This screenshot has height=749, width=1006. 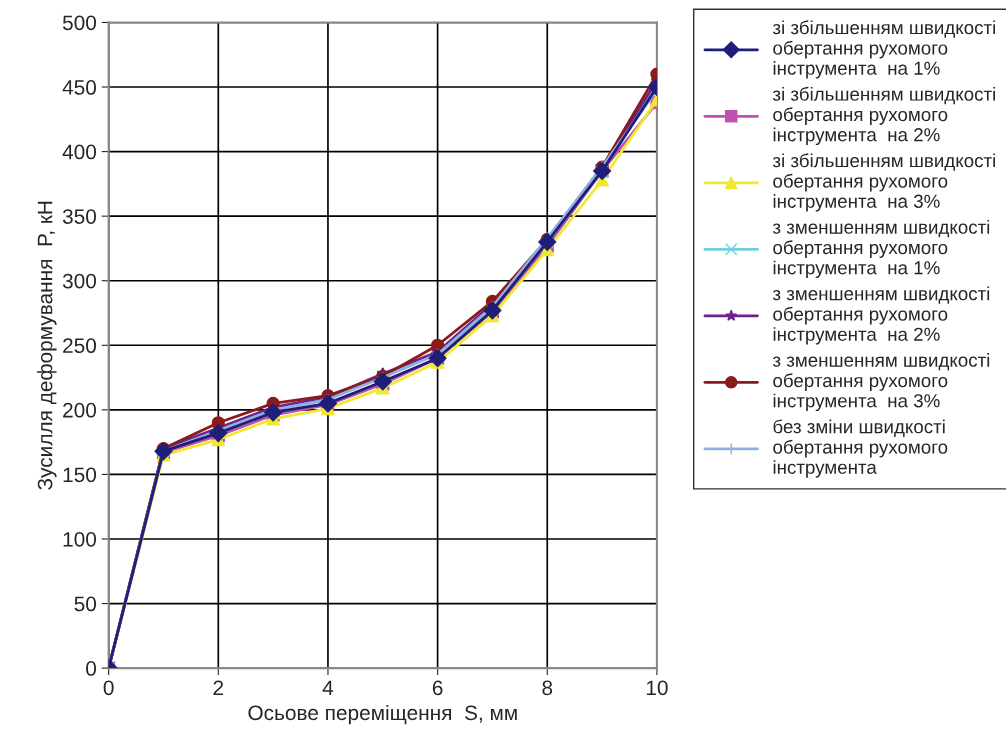 I want to click on y-tick-label: 100, so click(x=80, y=539).